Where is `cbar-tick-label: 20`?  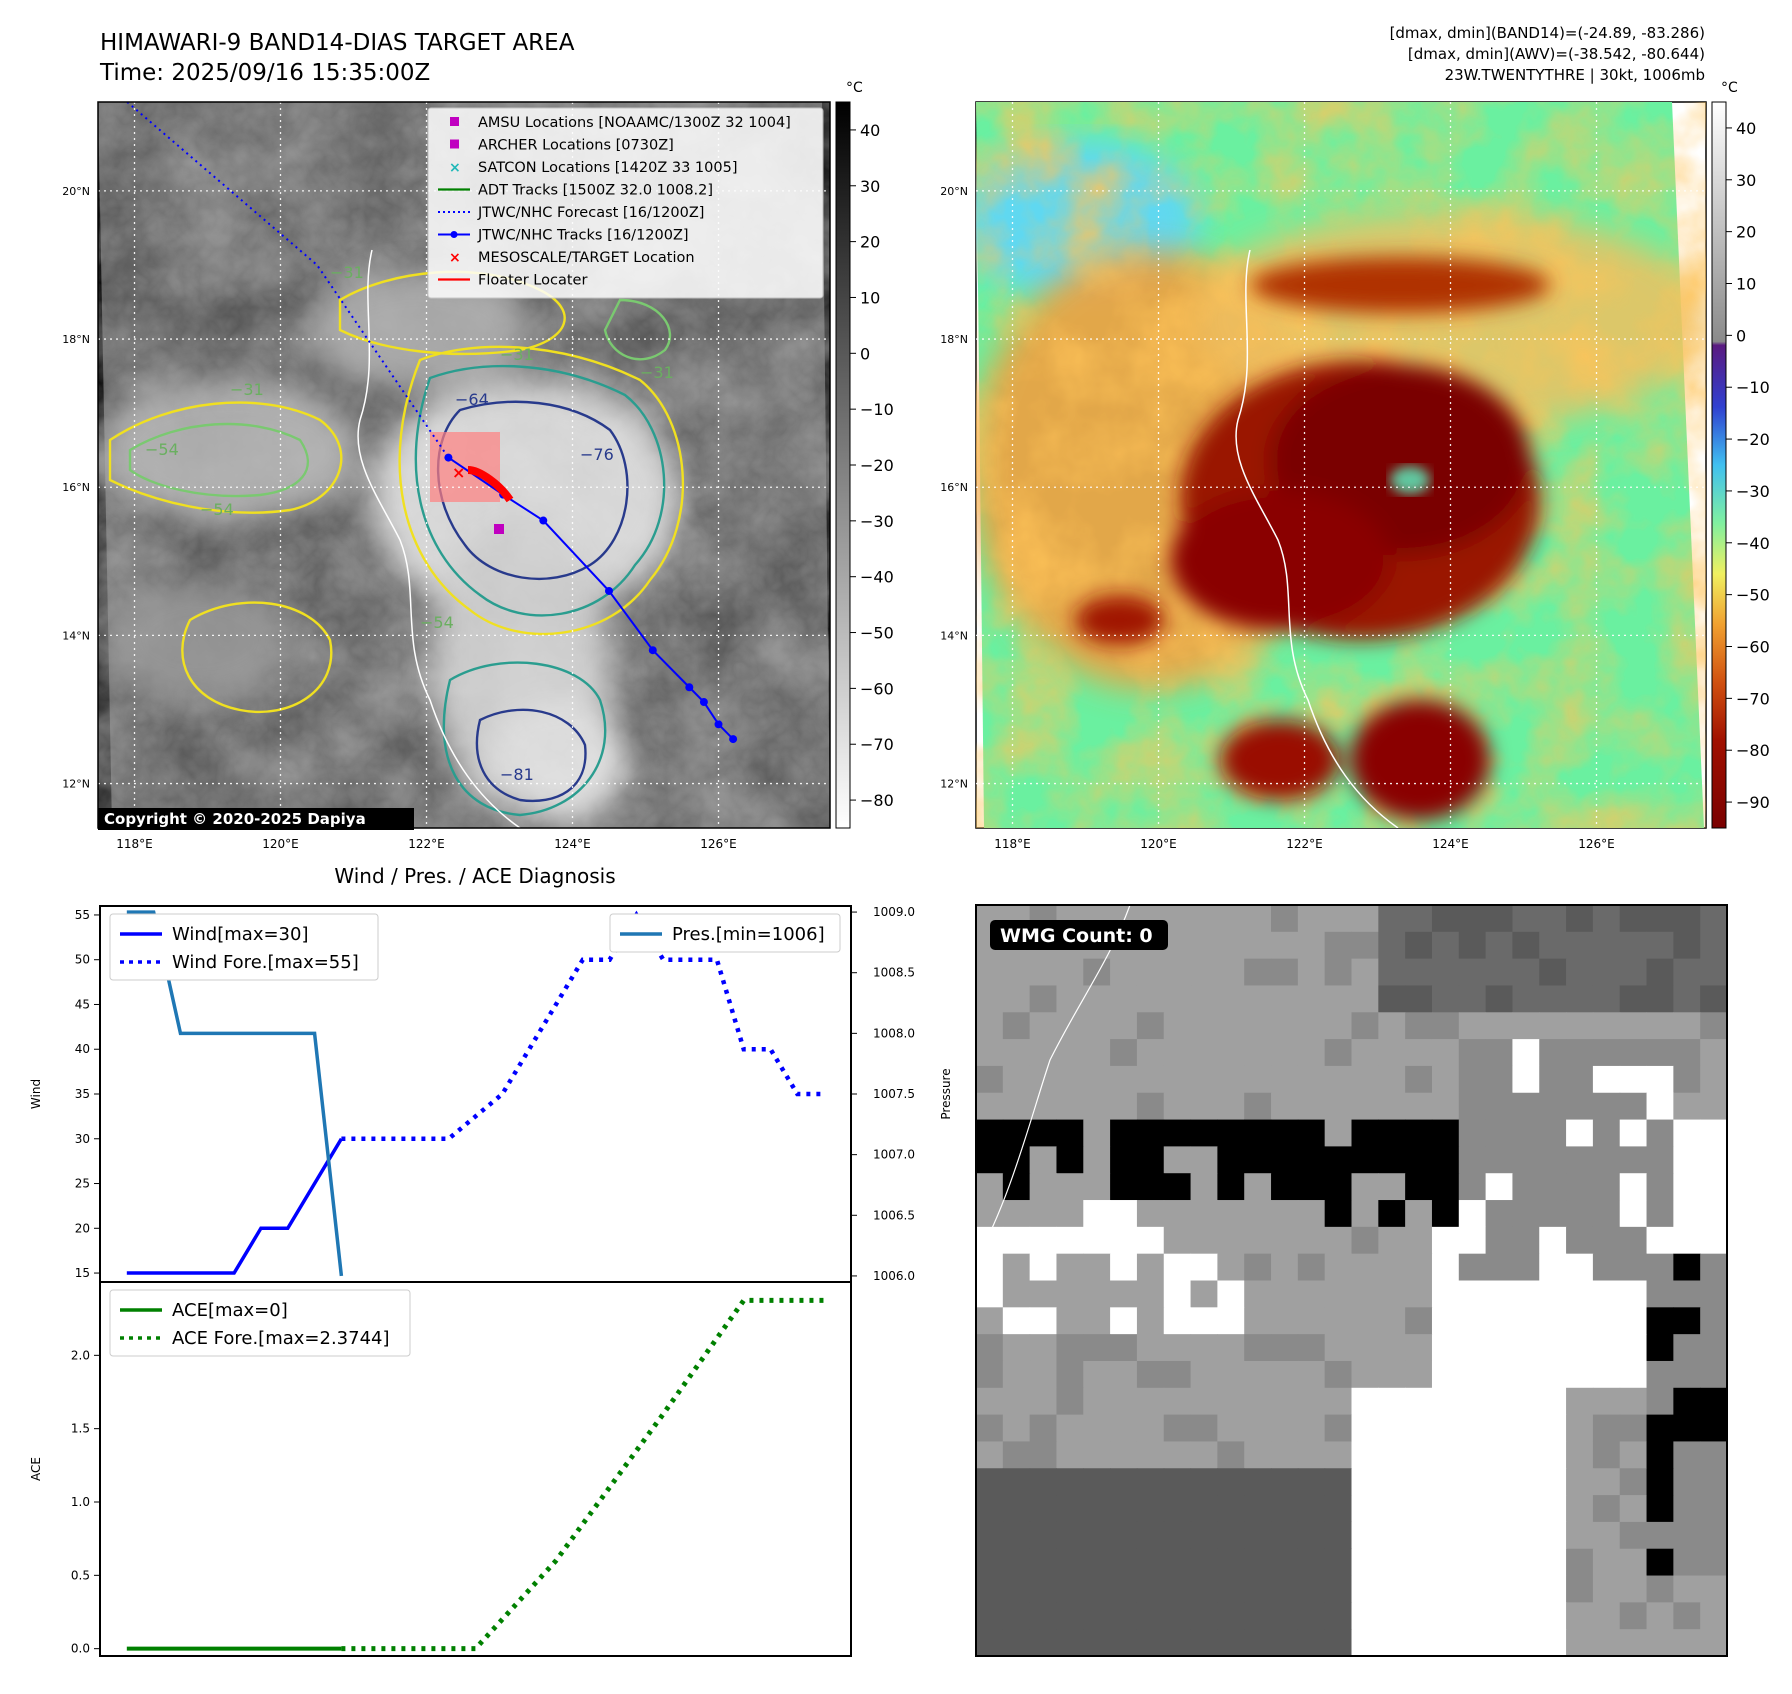
cbar-tick-label: 20 is located at coordinates (870, 242).